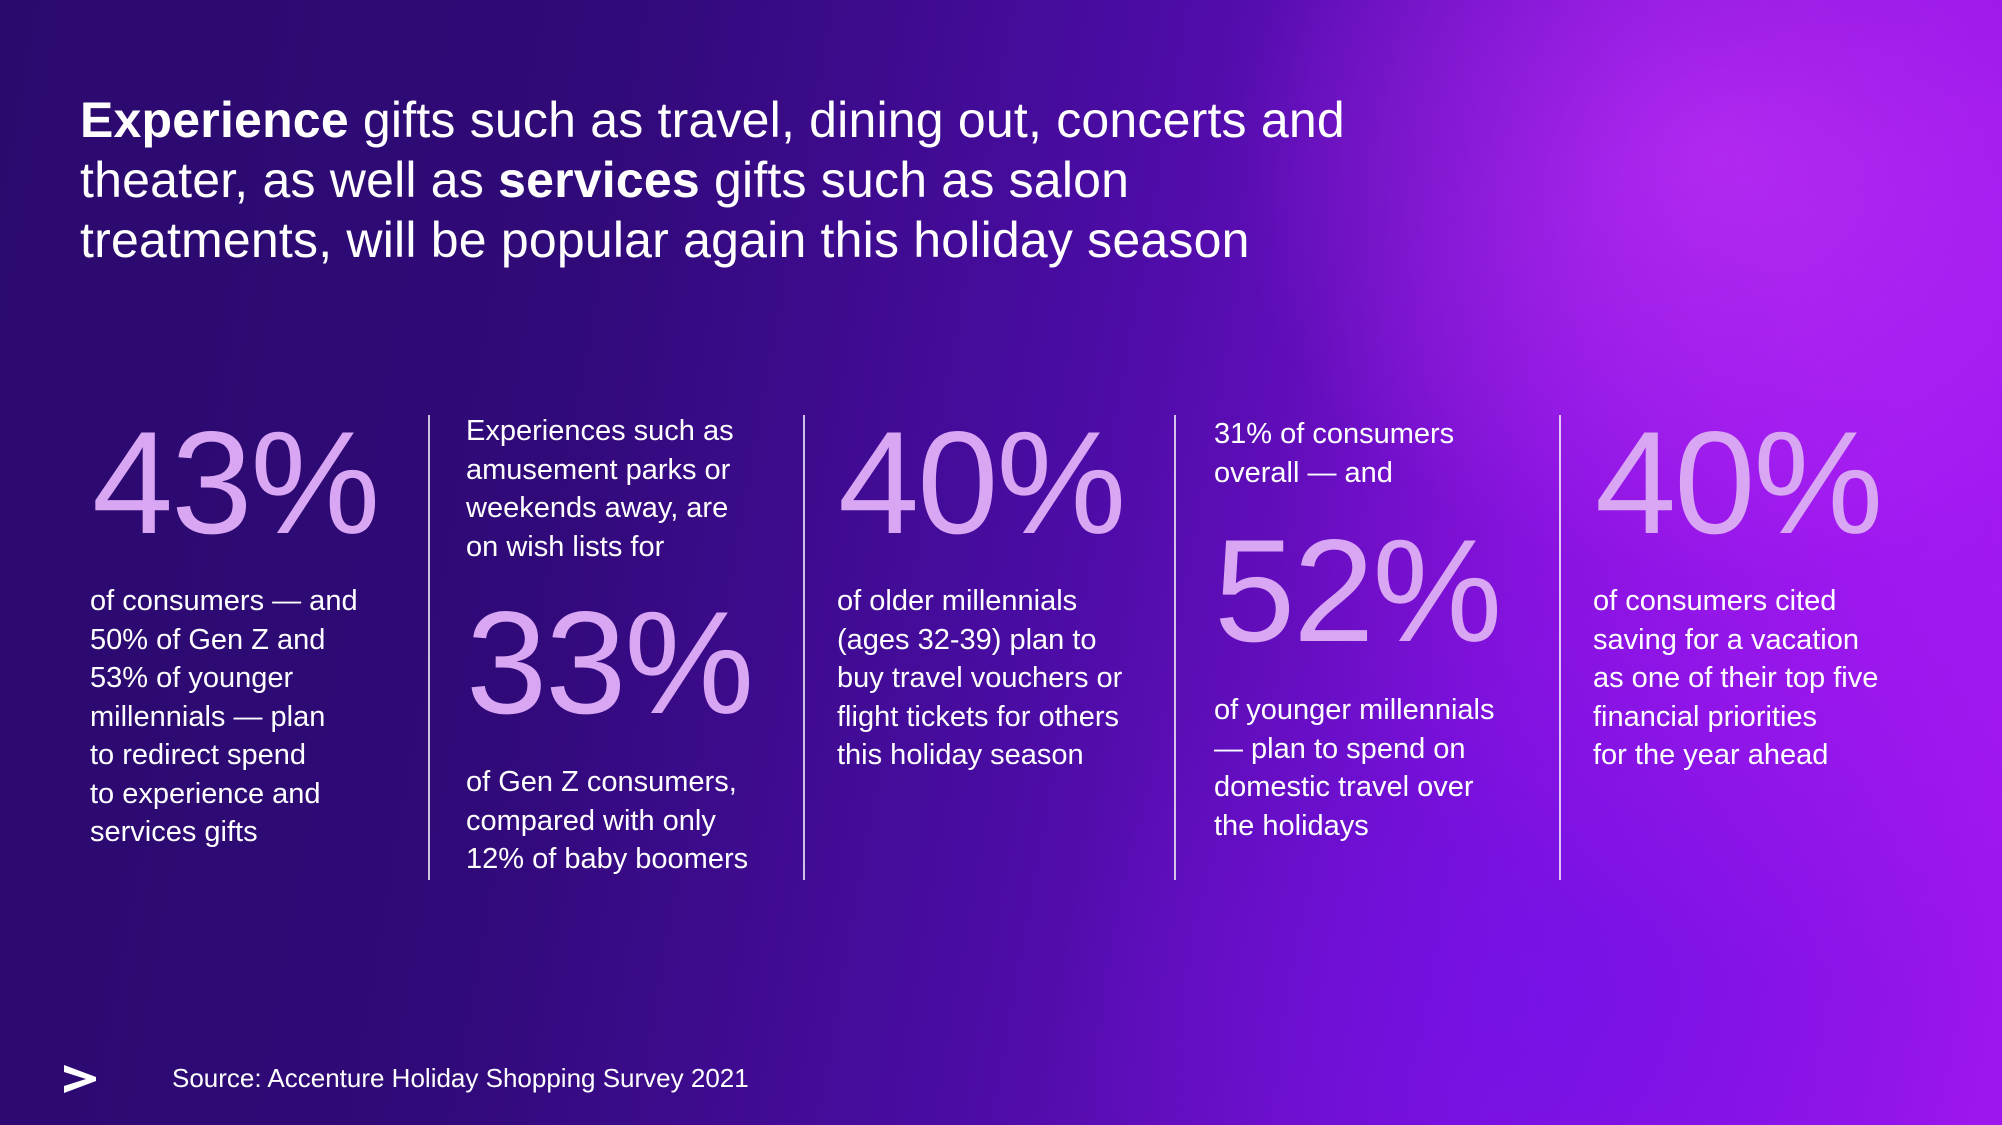 This screenshot has width=2002, height=1125. What do you see at coordinates (601, 782) in the screenshot?
I see `stat-2-line: of Gen Z consumers,` at bounding box center [601, 782].